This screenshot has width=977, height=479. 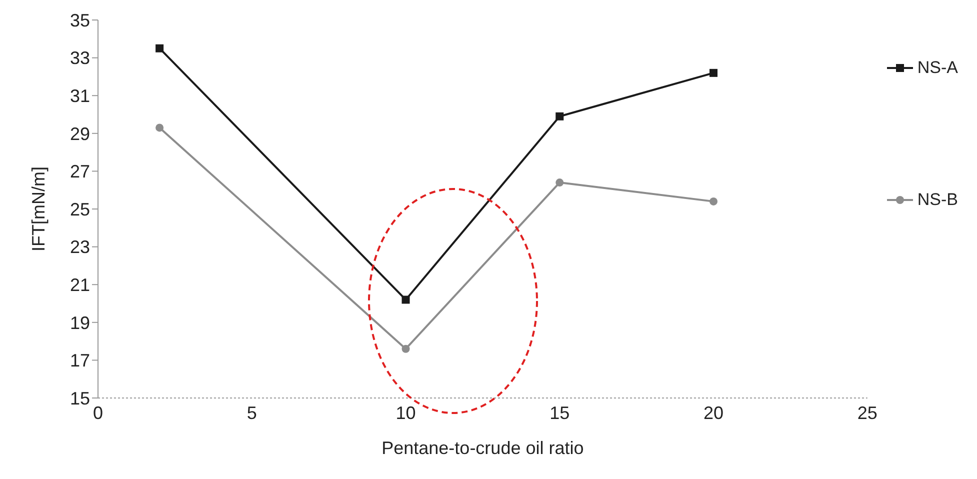 What do you see at coordinates (80, 58) in the screenshot?
I see `y-tick-label: 33` at bounding box center [80, 58].